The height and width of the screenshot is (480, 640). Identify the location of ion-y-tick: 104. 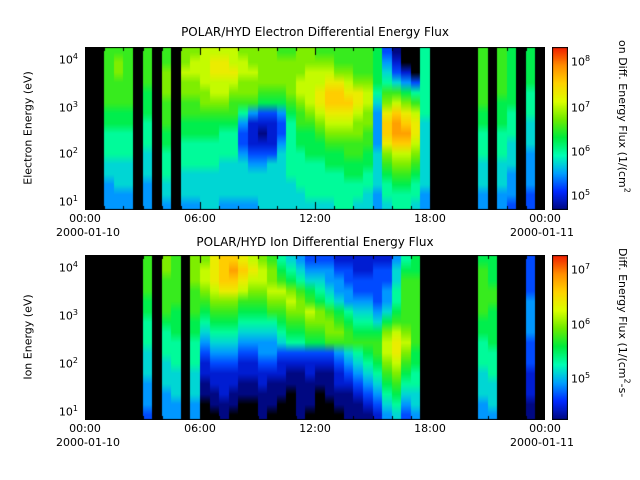
(57, 267).